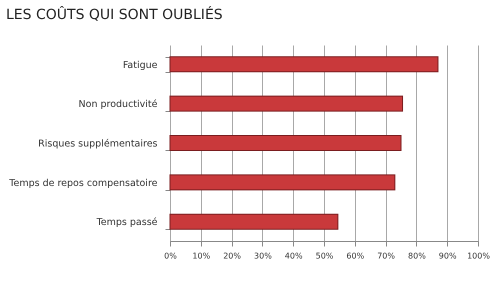  Describe the element at coordinates (478, 256) in the screenshot. I see `x-tick-label: 100%` at that location.